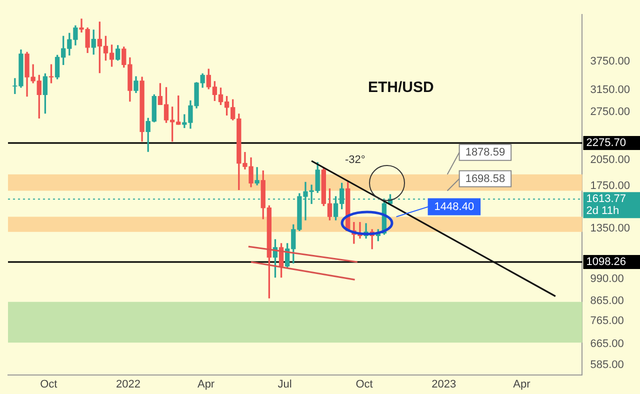 This screenshot has width=640, height=394. Describe the element at coordinates (607, 300) in the screenshot. I see `y-tick-label: 865.00` at that location.